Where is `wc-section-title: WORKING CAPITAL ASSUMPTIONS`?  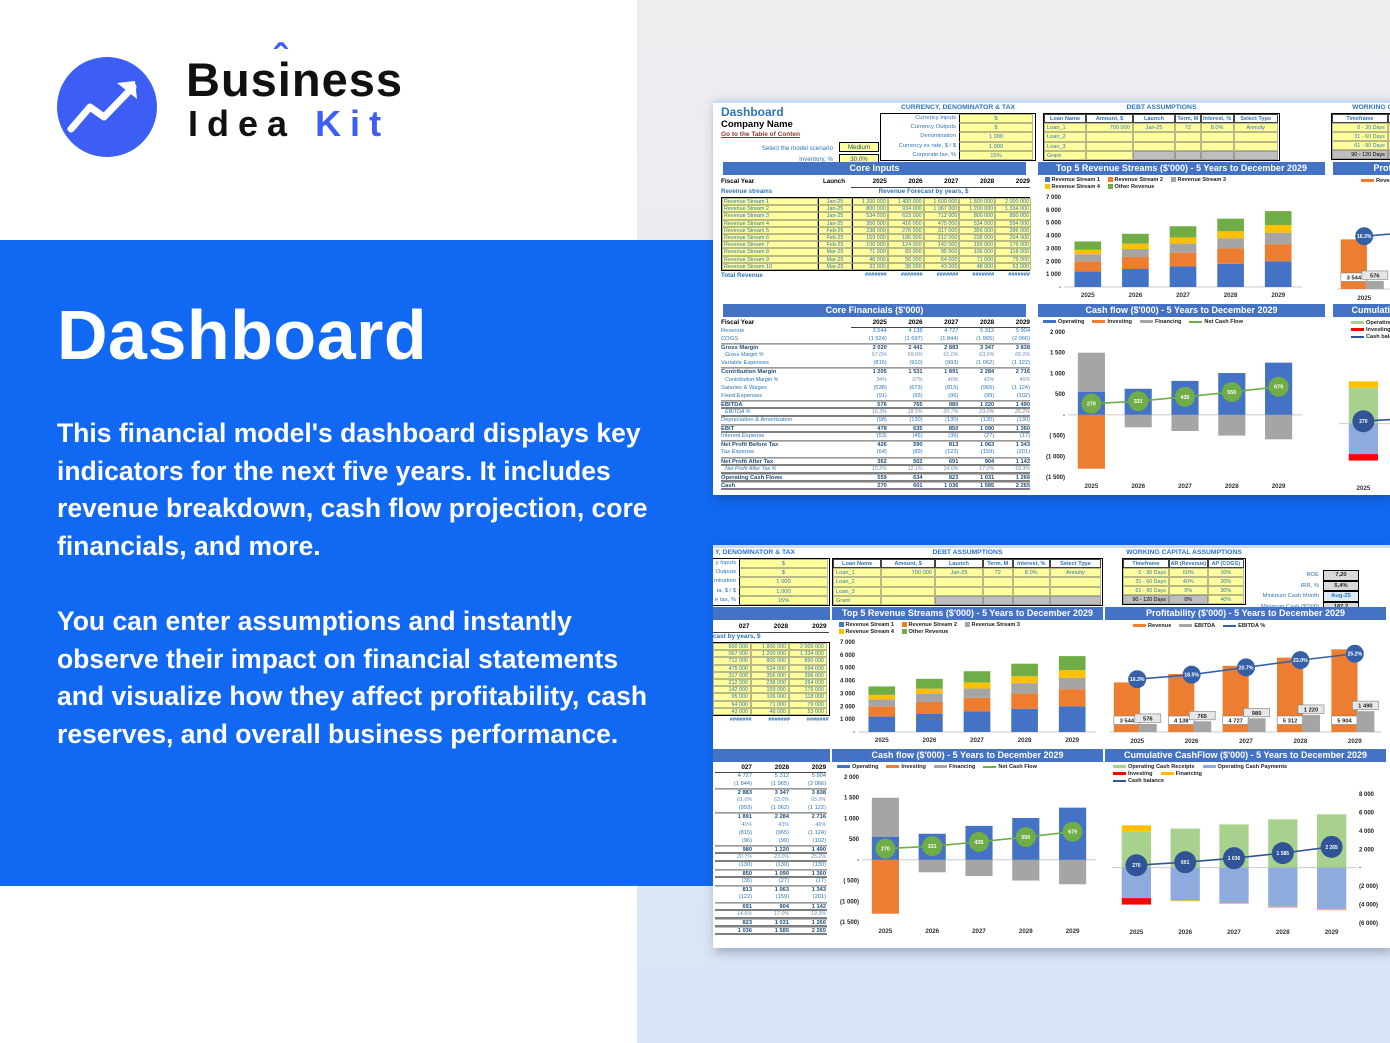
wc-section-title: WORKING CAPITAL ASSUMPTIONS is located at coordinates (1184, 552).